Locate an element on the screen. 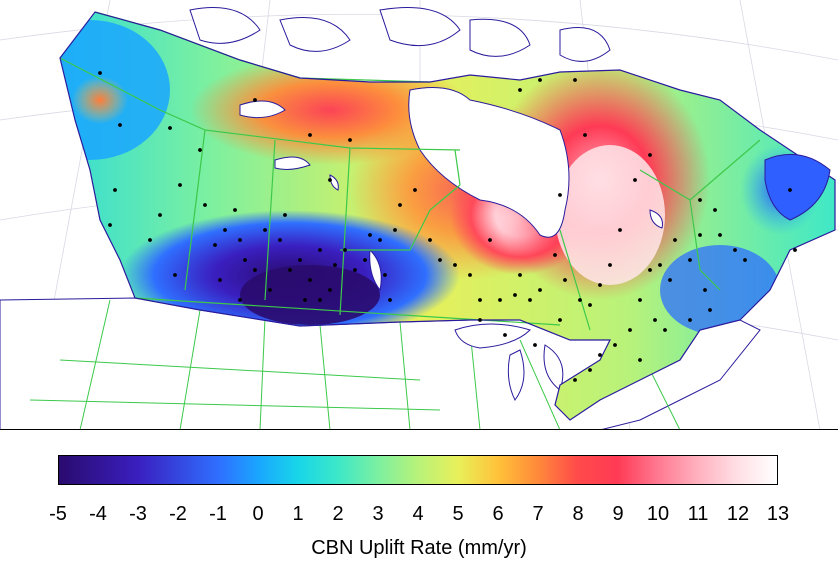  colorbar-tick: 1 is located at coordinates (298, 514).